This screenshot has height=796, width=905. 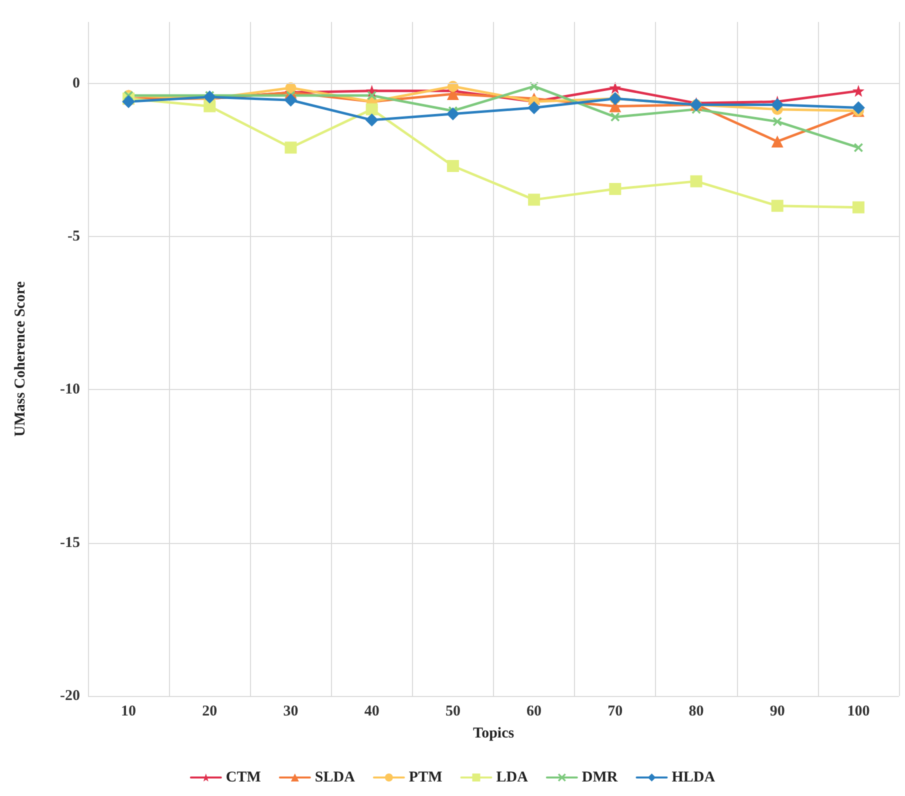 What do you see at coordinates (694, 778) in the screenshot?
I see `legend-label: HLDA` at bounding box center [694, 778].